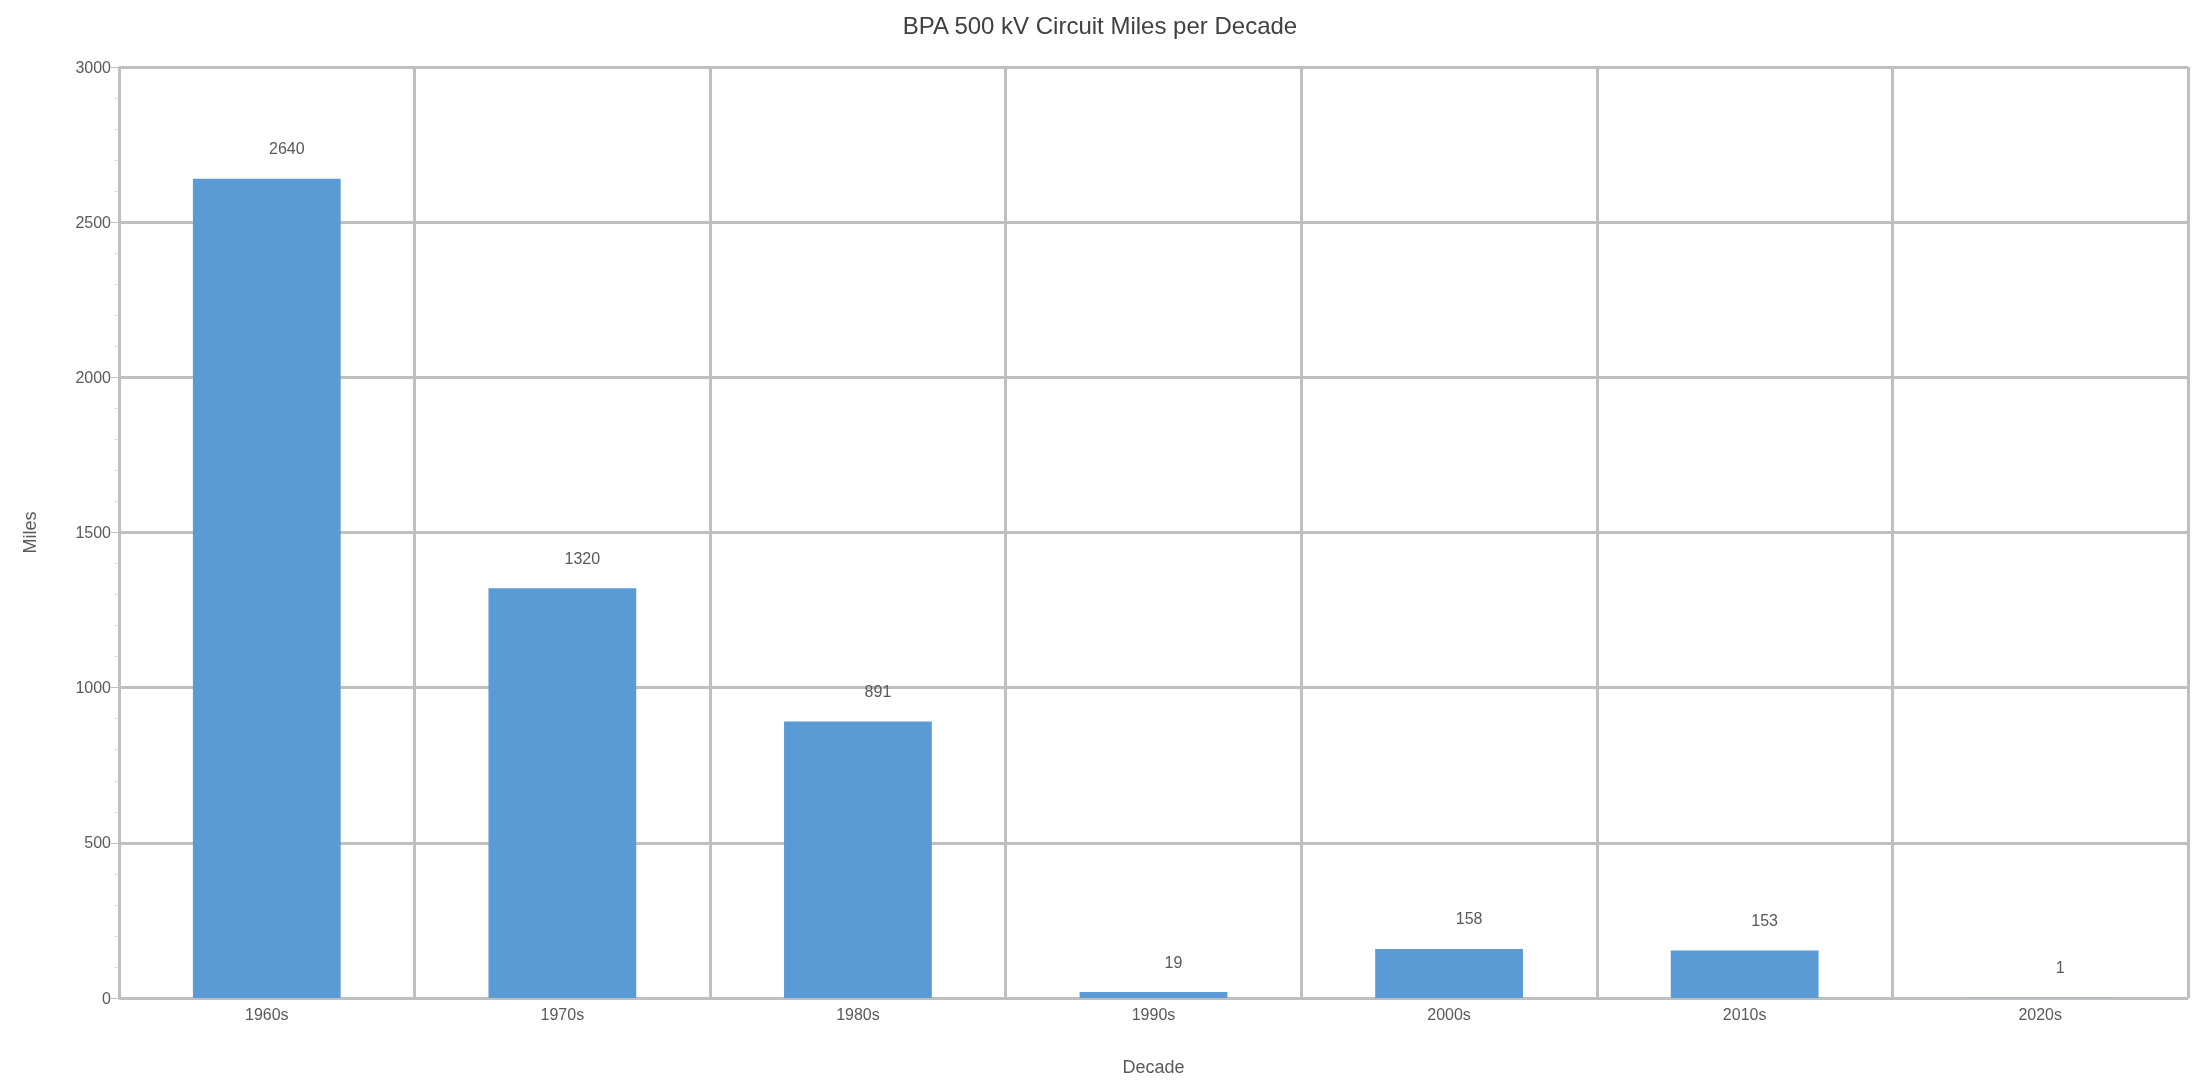  Describe the element at coordinates (582, 558) in the screenshot. I see `data-label: 1320` at that location.